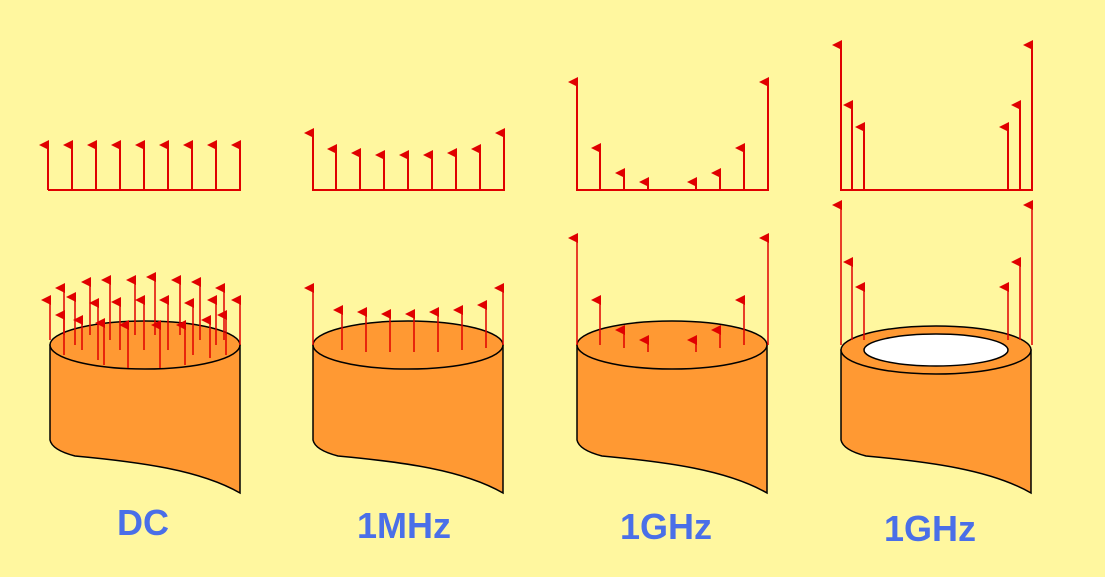 The image size is (1105, 577). I want to click on 1ghz-conductor, so click(672, 407).